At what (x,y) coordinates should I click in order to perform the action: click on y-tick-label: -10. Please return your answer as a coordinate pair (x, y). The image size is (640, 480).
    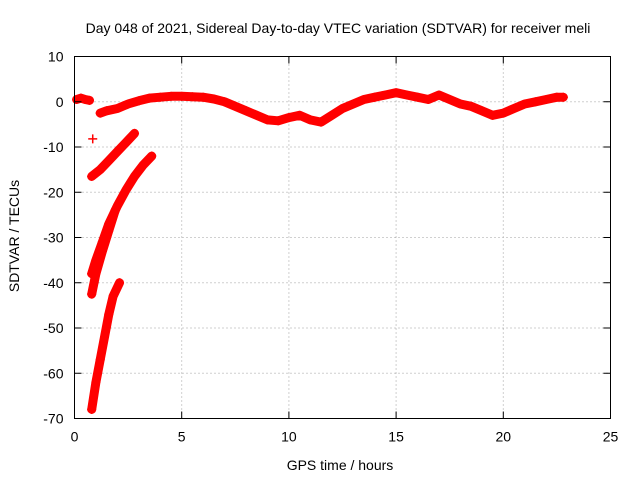
    Looking at the image, I should click on (53, 147).